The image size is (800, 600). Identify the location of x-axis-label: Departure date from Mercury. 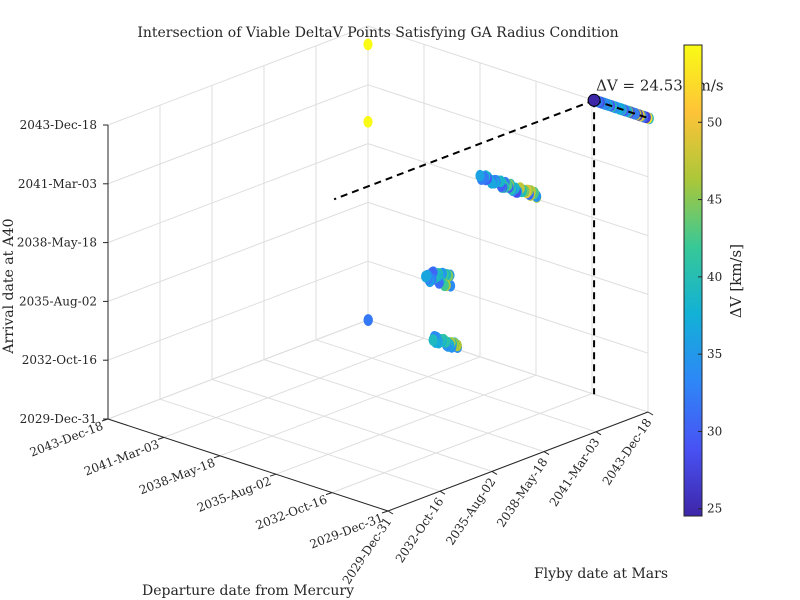
(248, 591).